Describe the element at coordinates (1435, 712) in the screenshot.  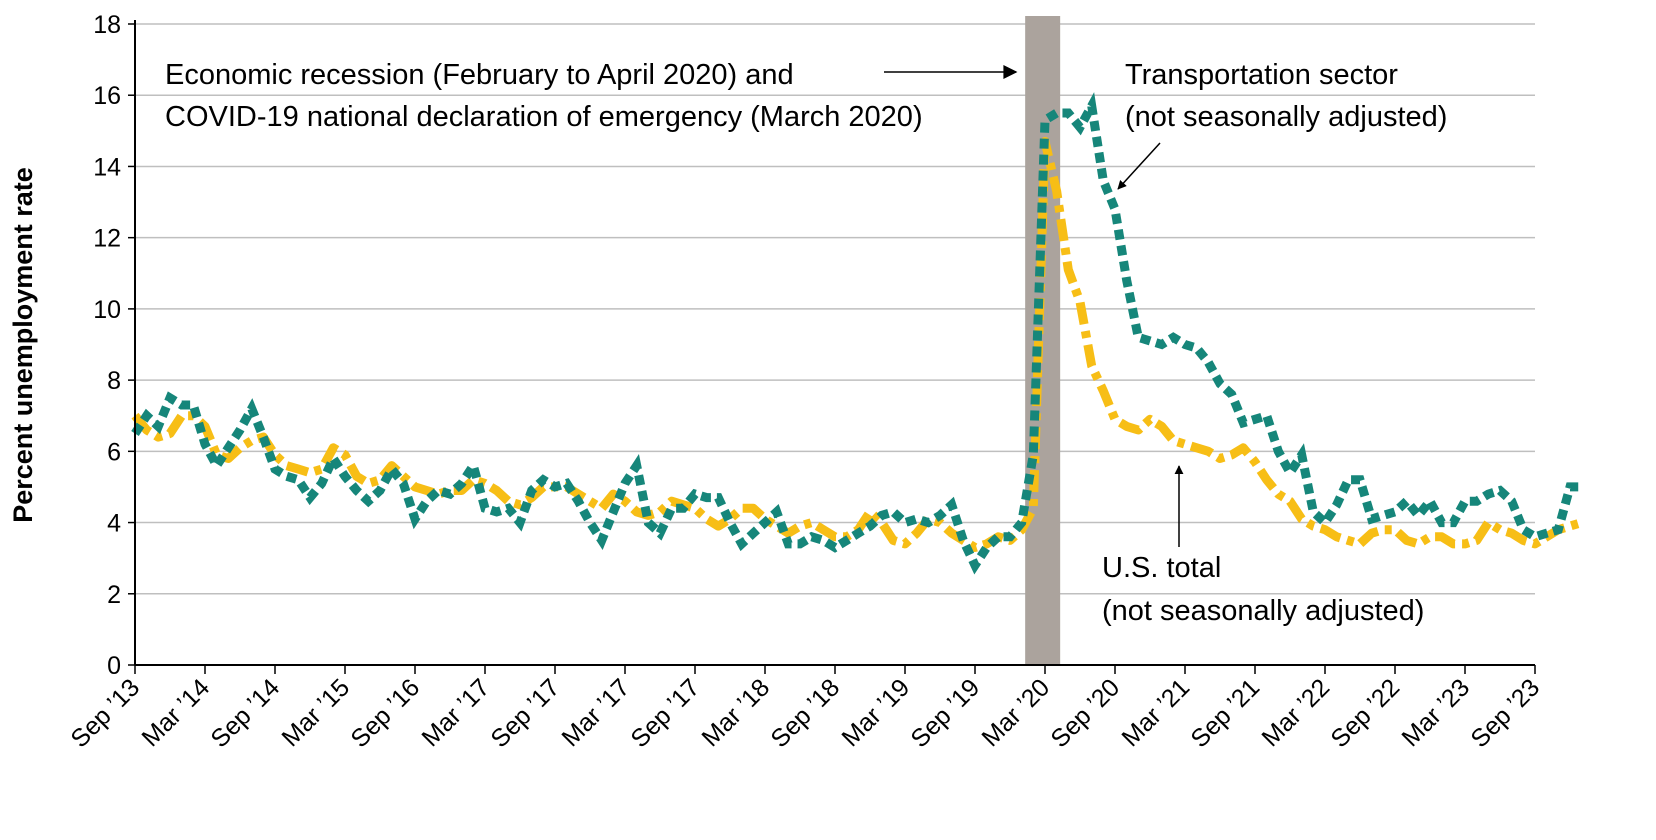
I see `x-tick-label: Mar ’23` at that location.